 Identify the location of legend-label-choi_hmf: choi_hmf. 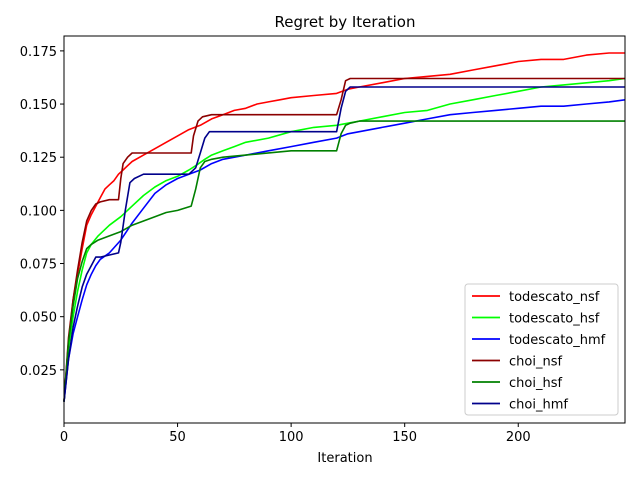
(538, 405).